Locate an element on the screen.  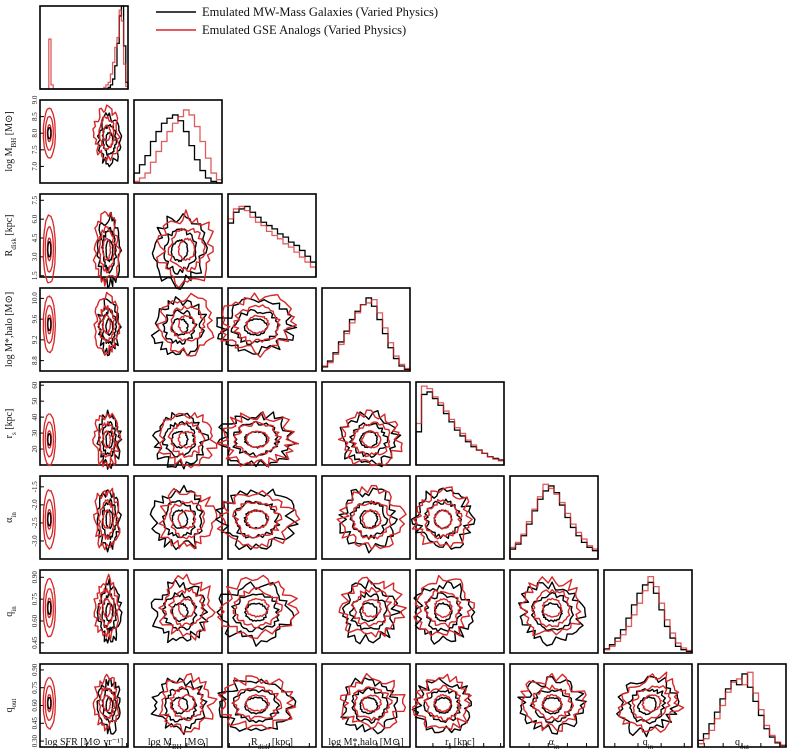
panel-mhalo-mhalo is located at coordinates (366, 329).